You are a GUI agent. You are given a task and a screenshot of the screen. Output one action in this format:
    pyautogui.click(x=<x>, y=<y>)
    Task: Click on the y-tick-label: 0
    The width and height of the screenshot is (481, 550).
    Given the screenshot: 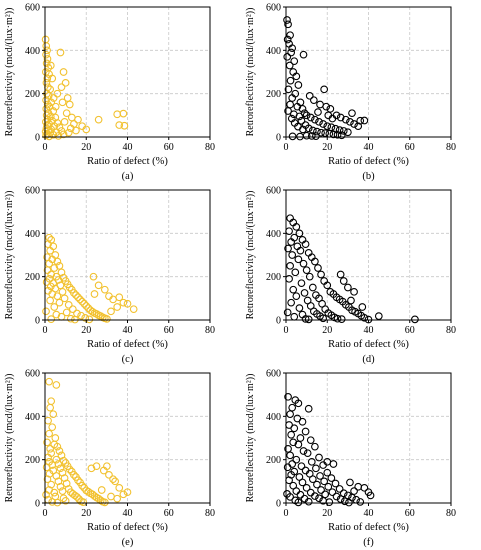 What is the action you would take?
    pyautogui.click(x=37, y=138)
    